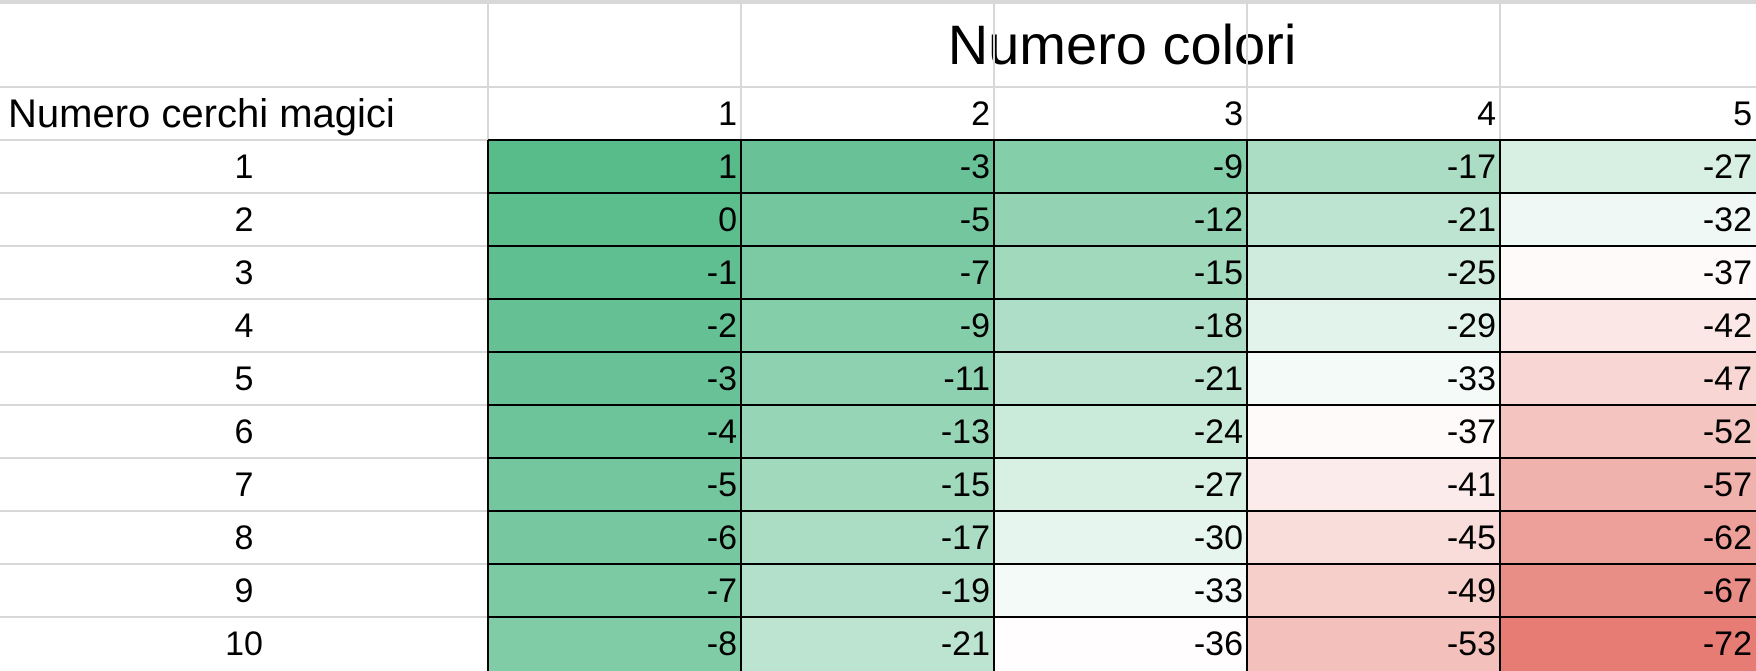 This screenshot has width=1756, height=671. What do you see at coordinates (1233, 113) in the screenshot?
I see `column-header: 3` at bounding box center [1233, 113].